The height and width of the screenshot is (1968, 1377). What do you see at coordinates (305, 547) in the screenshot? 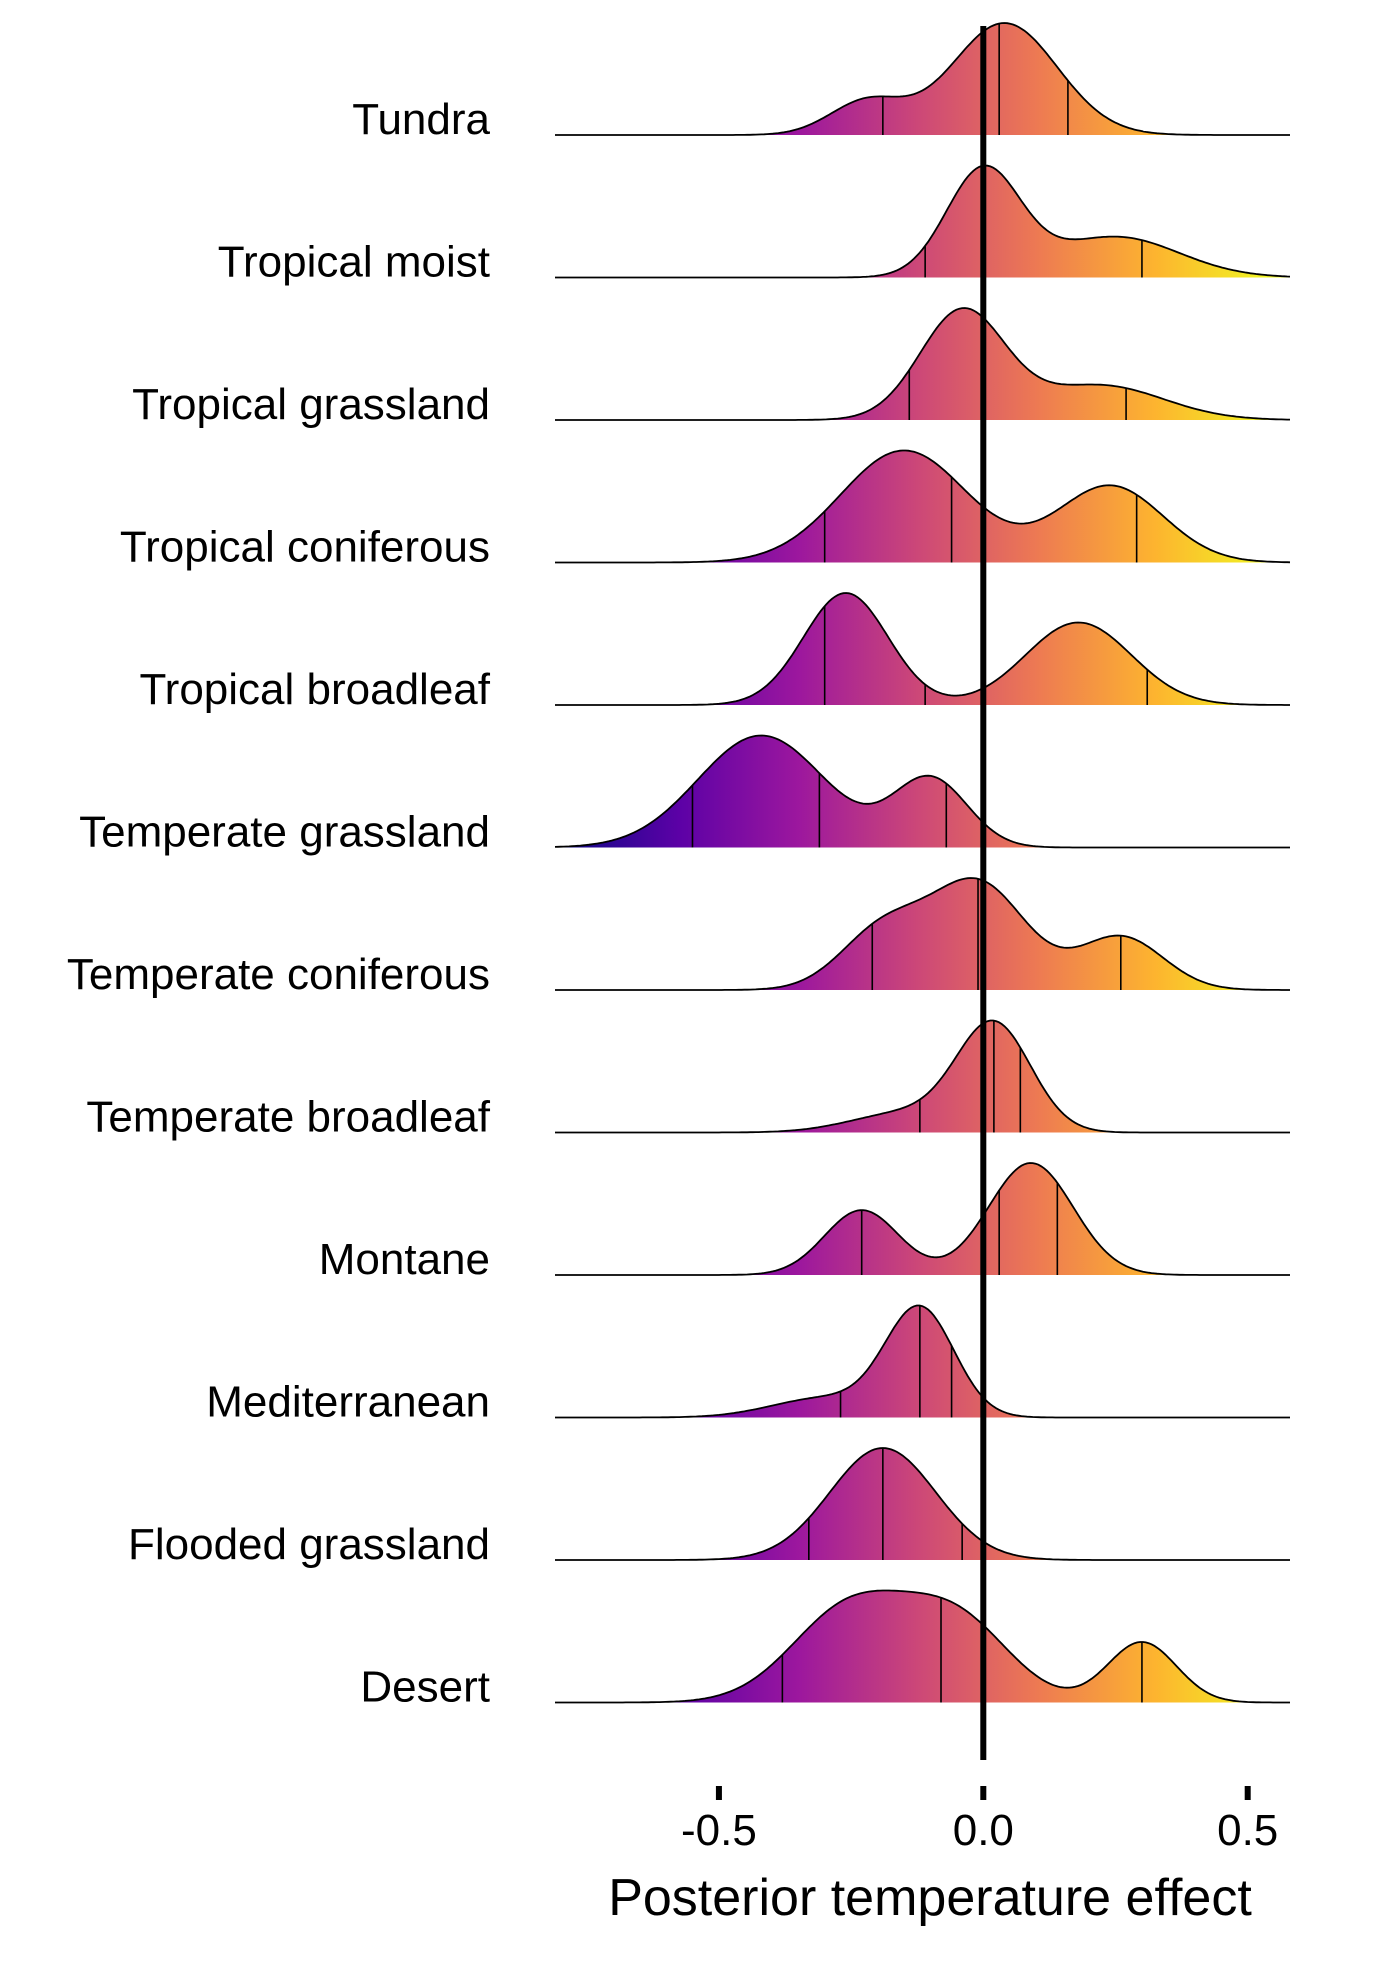
I see `biome-label: Tropical coniferous` at bounding box center [305, 547].